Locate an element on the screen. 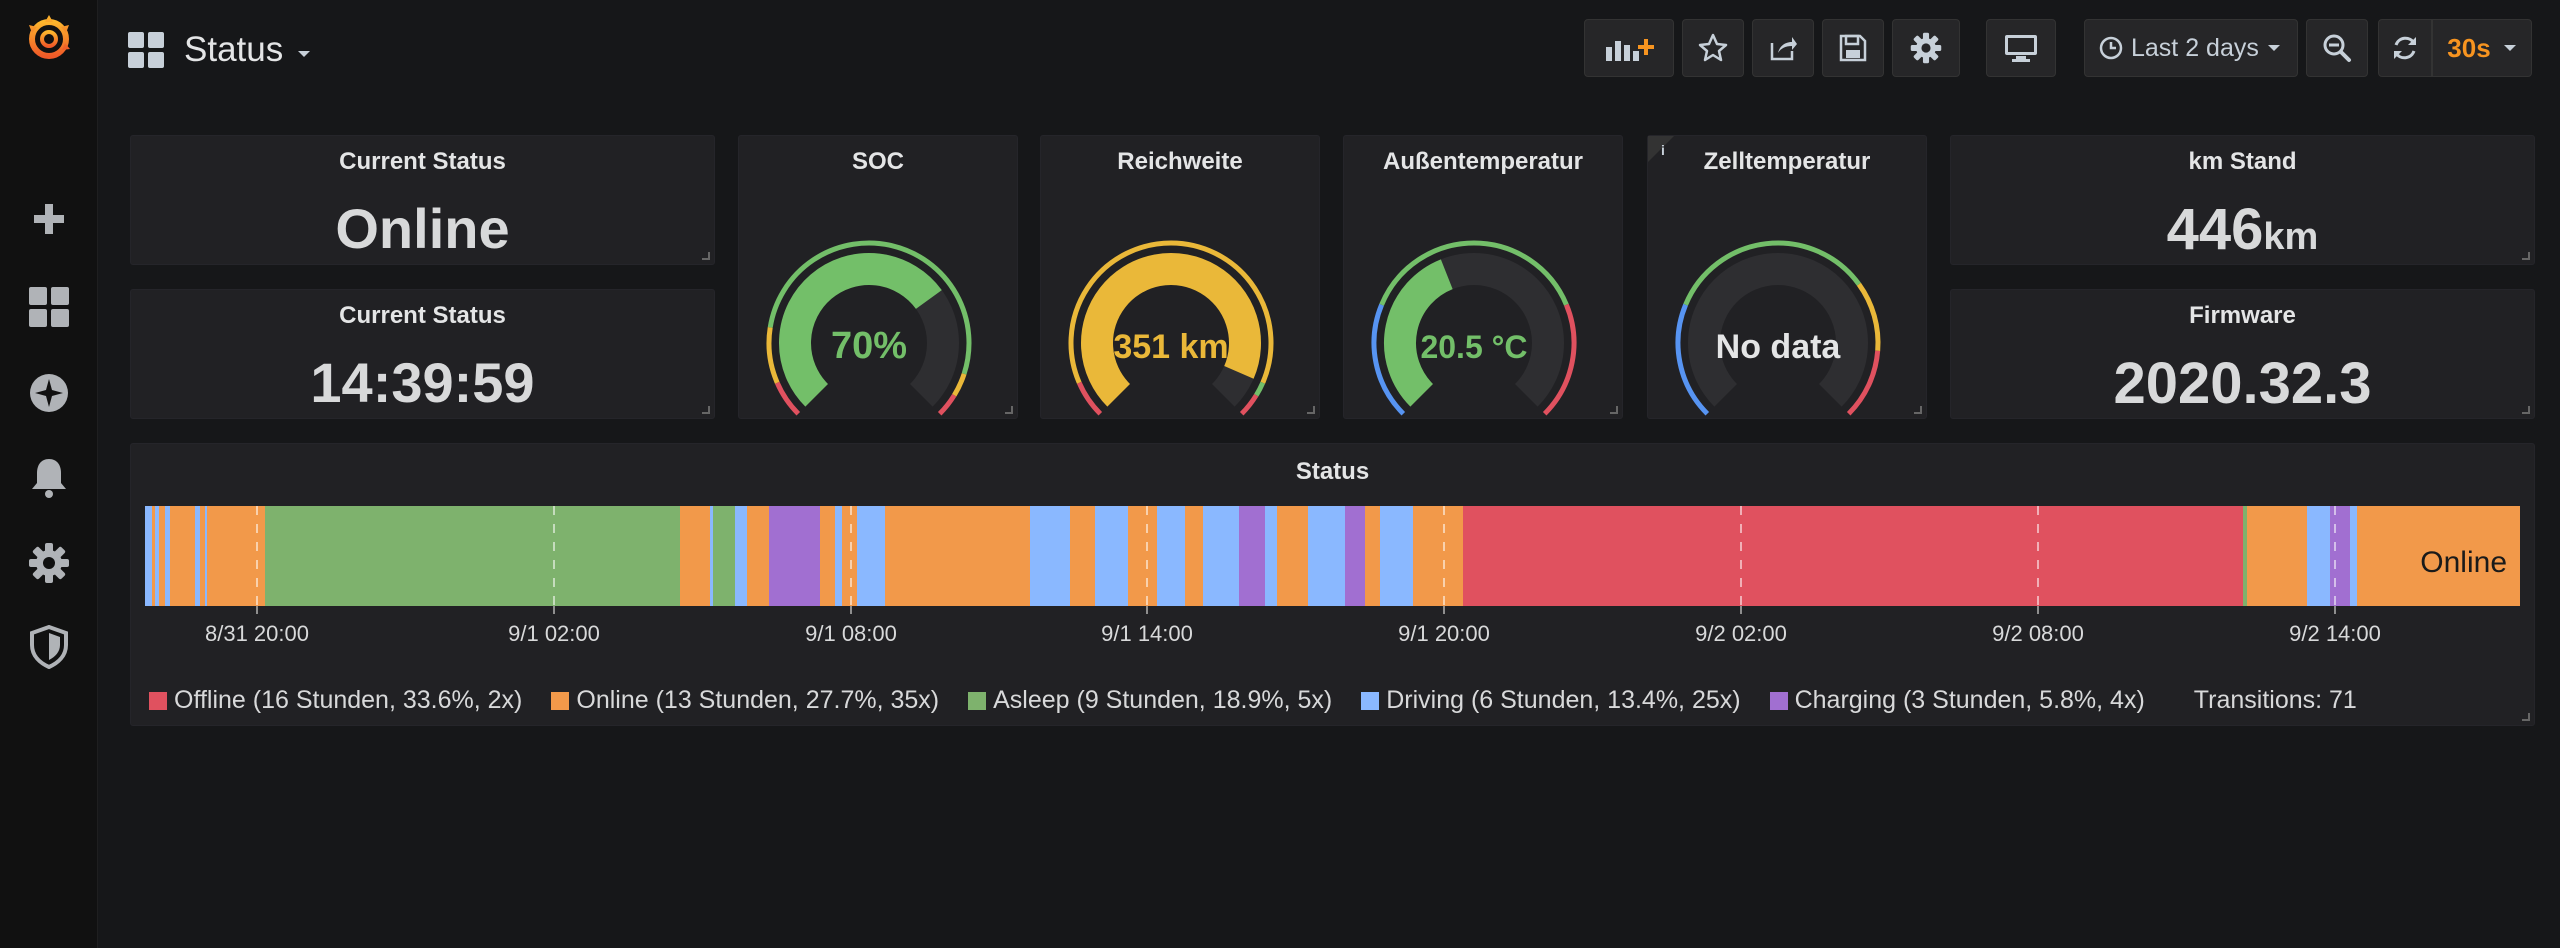 This screenshot has height=948, width=2560. dashboard-settings-button is located at coordinates (1926, 48).